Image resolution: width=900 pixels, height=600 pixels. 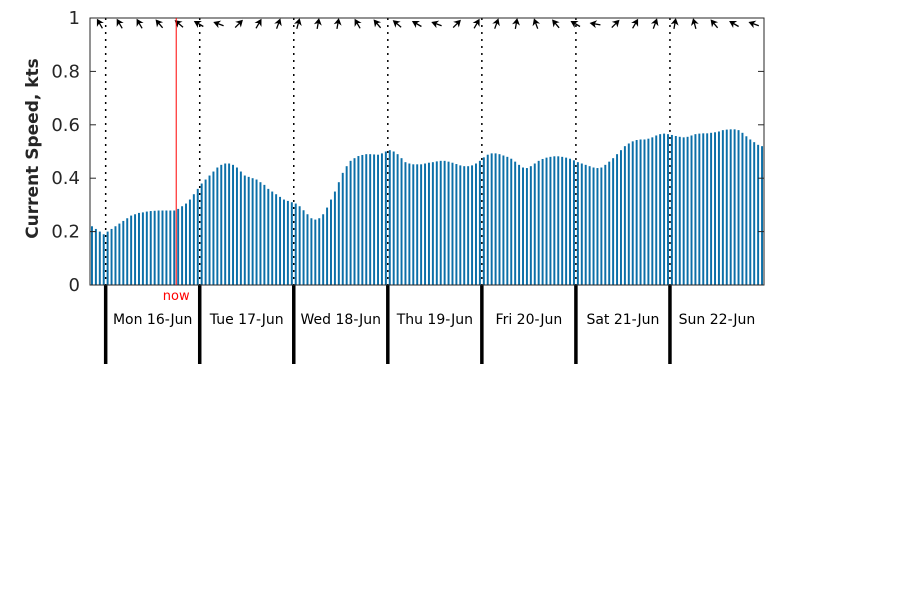 I want to click on day-label: Fri 20-Jun, so click(x=529, y=320).